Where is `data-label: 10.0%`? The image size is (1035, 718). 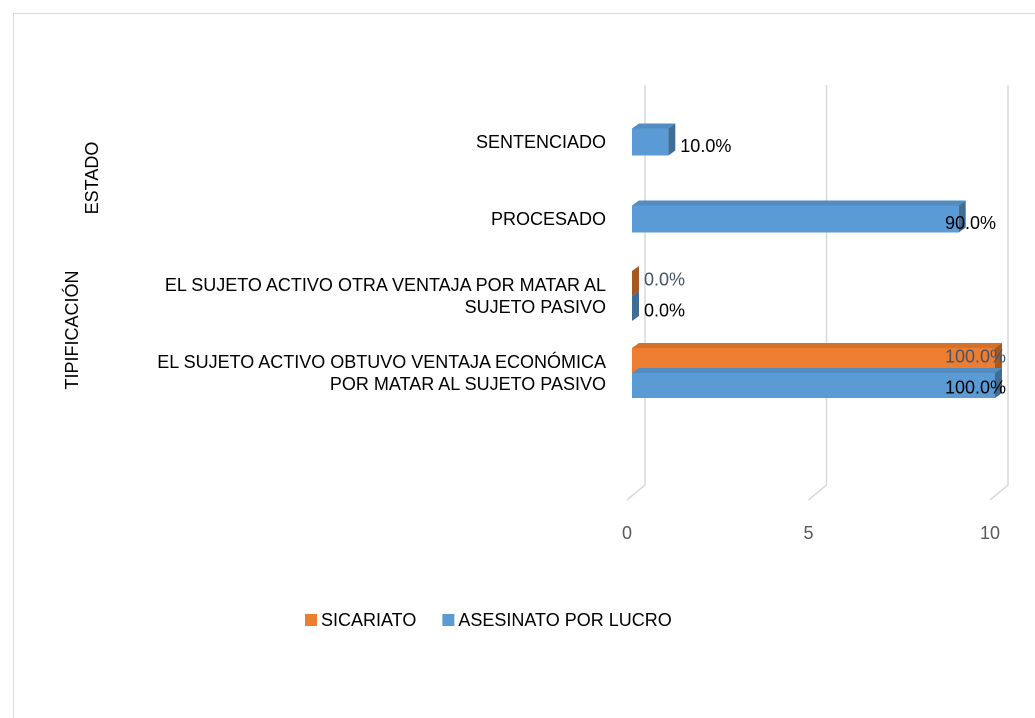 data-label: 10.0% is located at coordinates (705, 146).